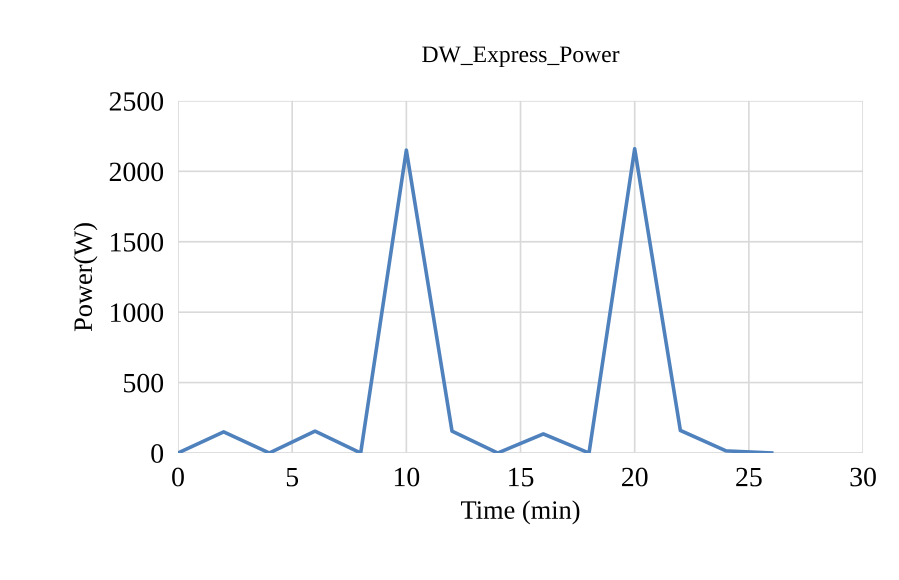 Image resolution: width=899 pixels, height=580 pixels. I want to click on x-tick-label: 5, so click(292, 477).